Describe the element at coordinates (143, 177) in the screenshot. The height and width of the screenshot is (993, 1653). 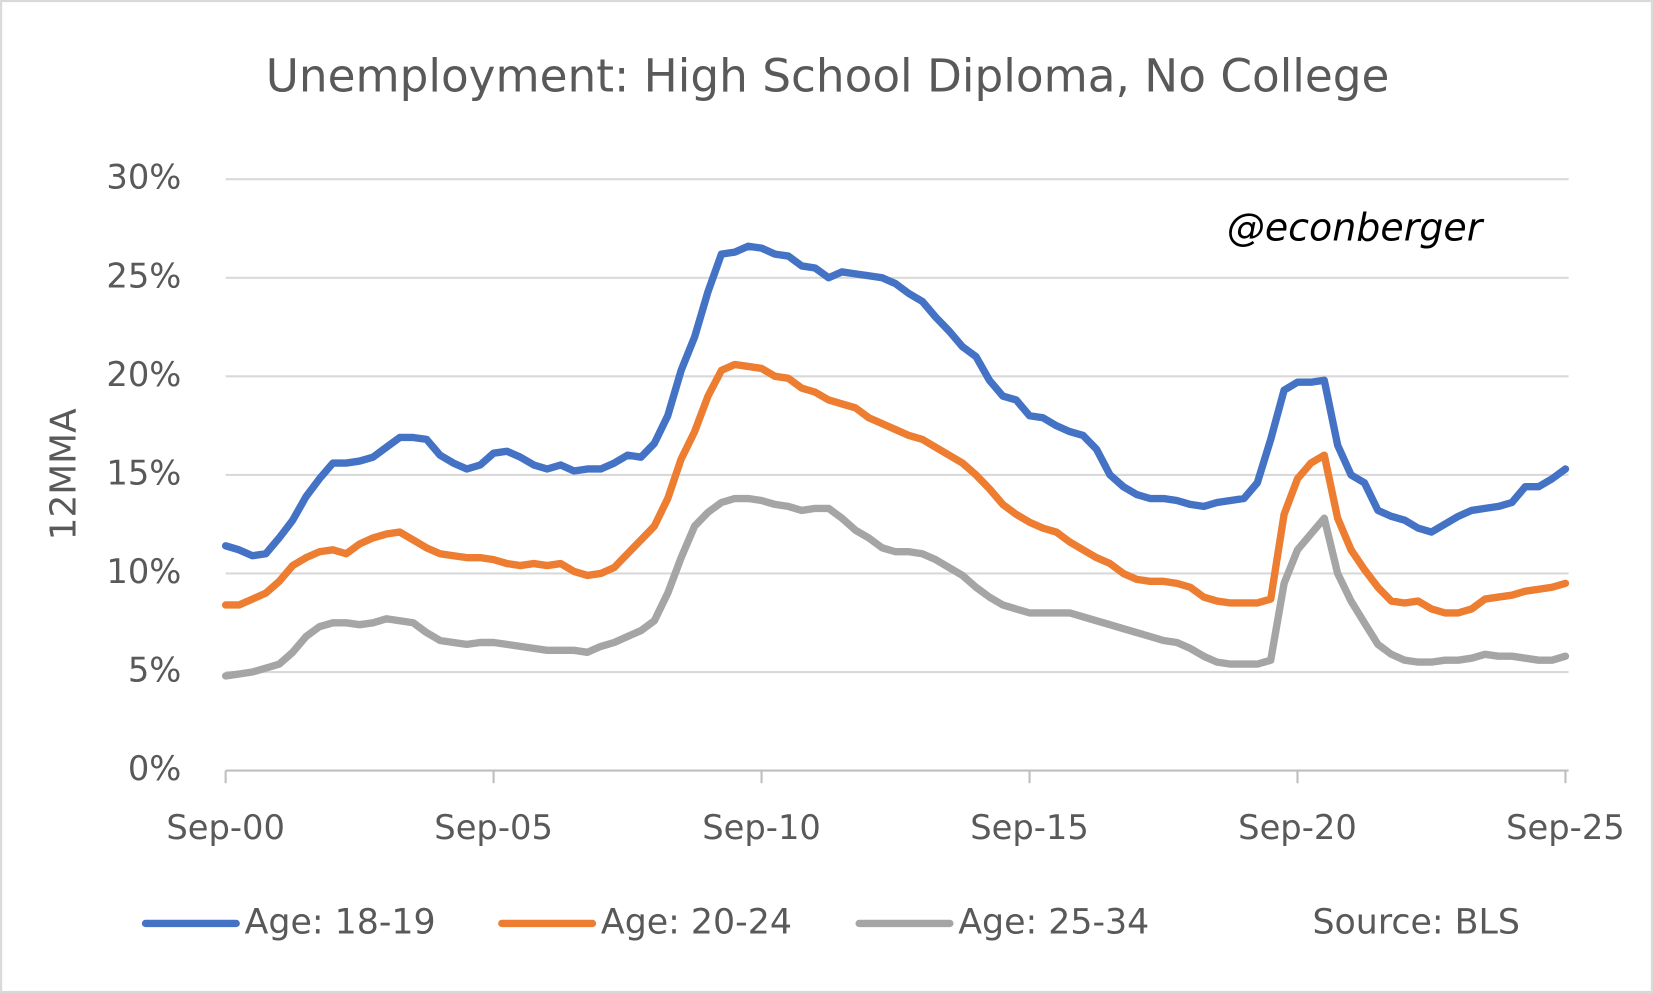
I see `y-tick-label: 30%` at that location.